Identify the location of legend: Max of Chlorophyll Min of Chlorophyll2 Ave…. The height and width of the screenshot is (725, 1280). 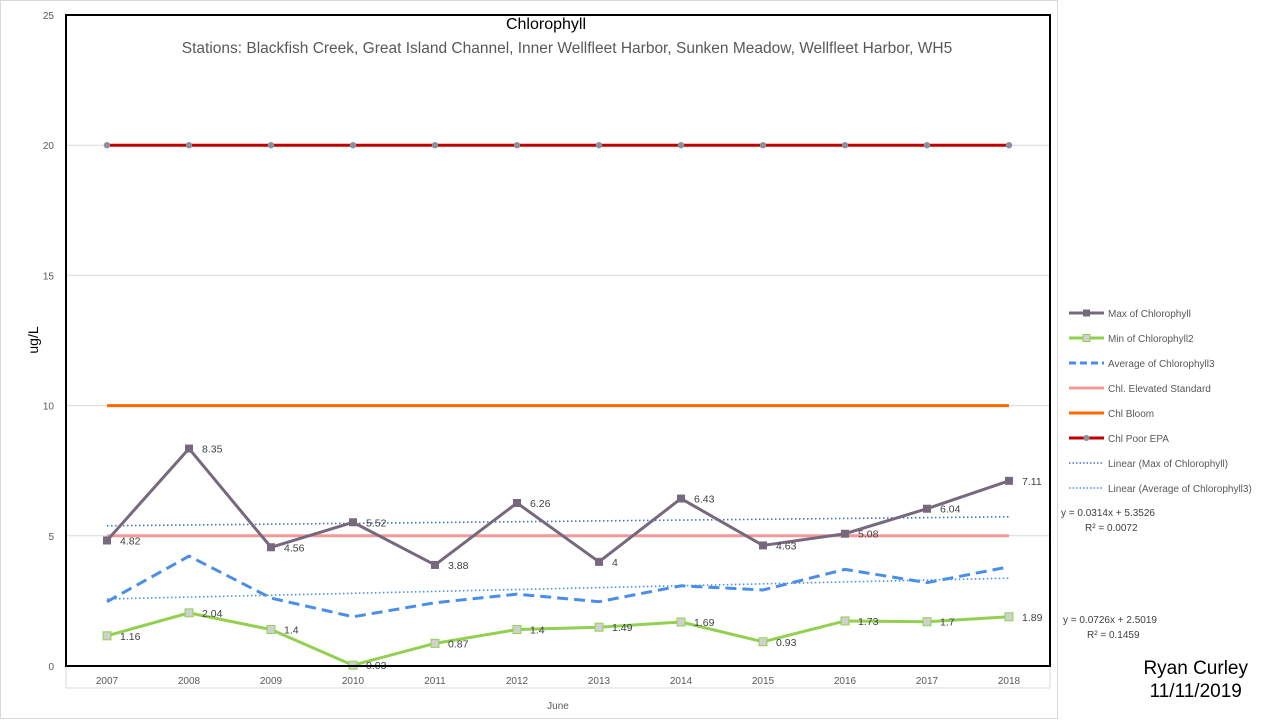
(1160, 402).